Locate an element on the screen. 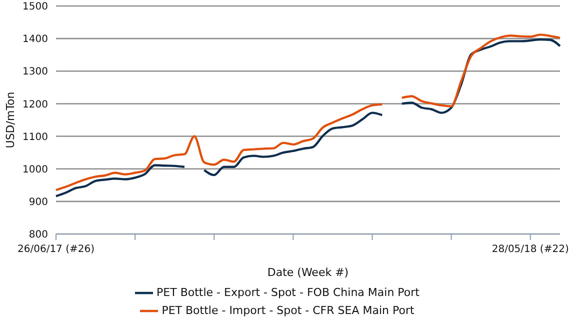 This screenshot has height=324, width=576. x-tick-label: 26/06/17 (#26) is located at coordinates (56, 249).